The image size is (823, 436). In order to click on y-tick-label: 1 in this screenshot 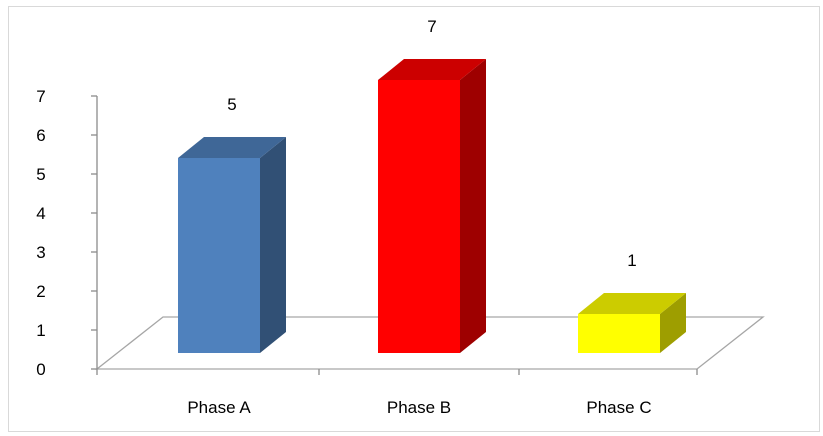, I will do `click(40, 330)`.